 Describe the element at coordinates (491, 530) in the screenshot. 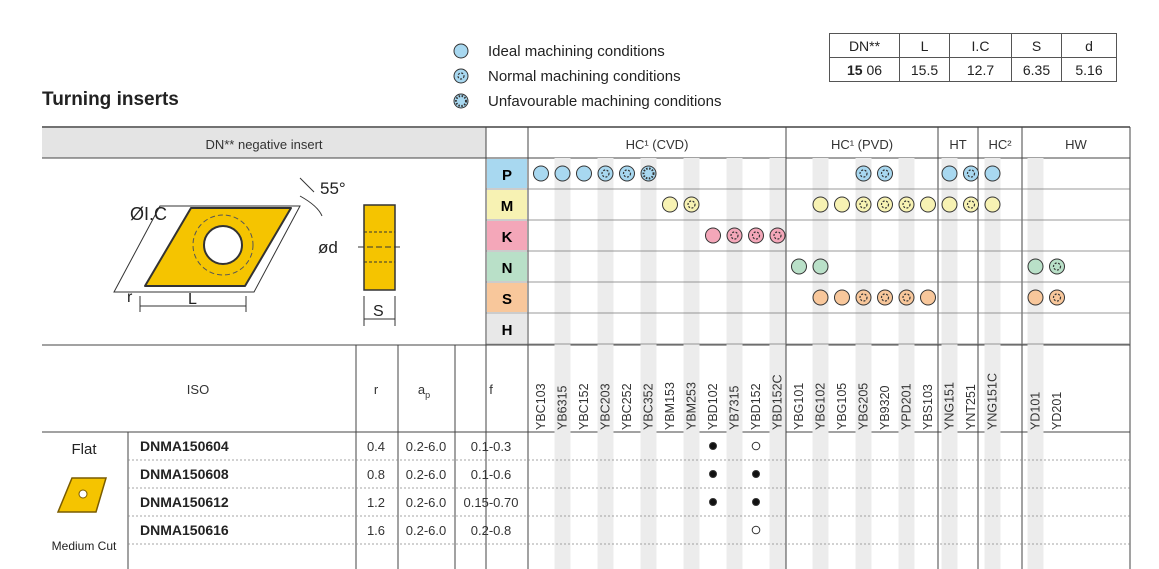

I see `f-value: 0.2-0.8` at that location.